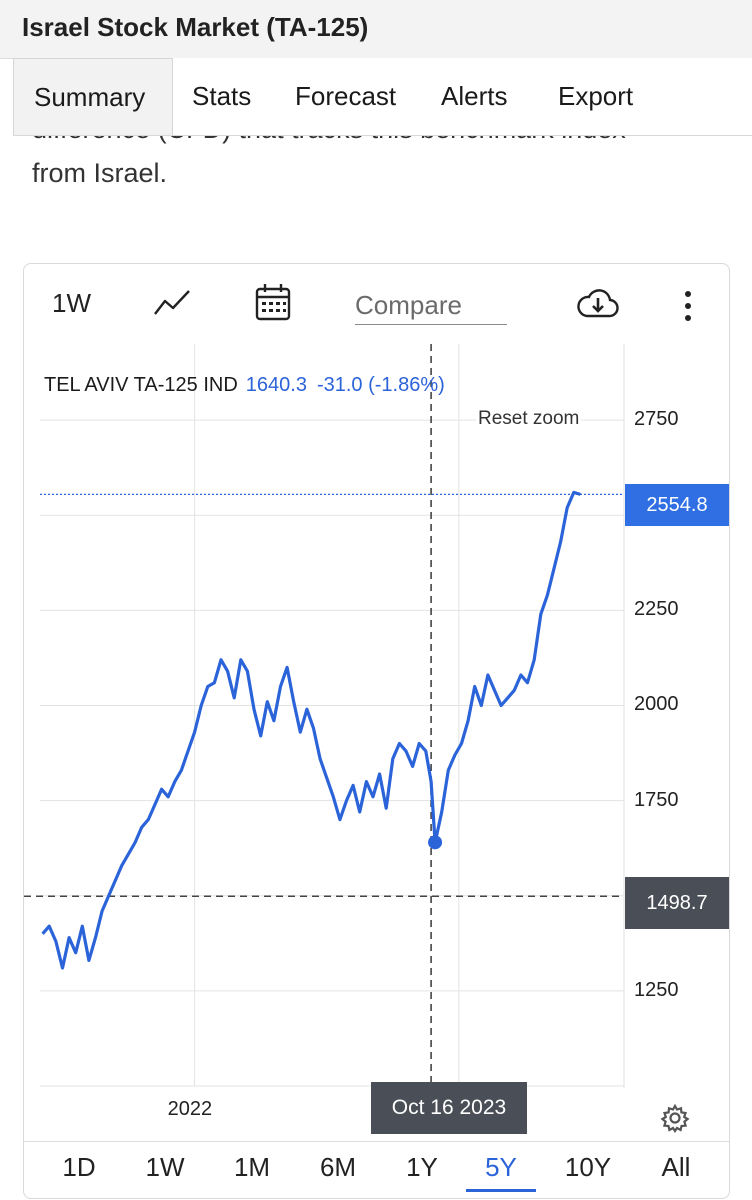 The height and width of the screenshot is (1200, 752). What do you see at coordinates (141, 385) in the screenshot?
I see `series-name: TEL AVIV TA-125 IND` at bounding box center [141, 385].